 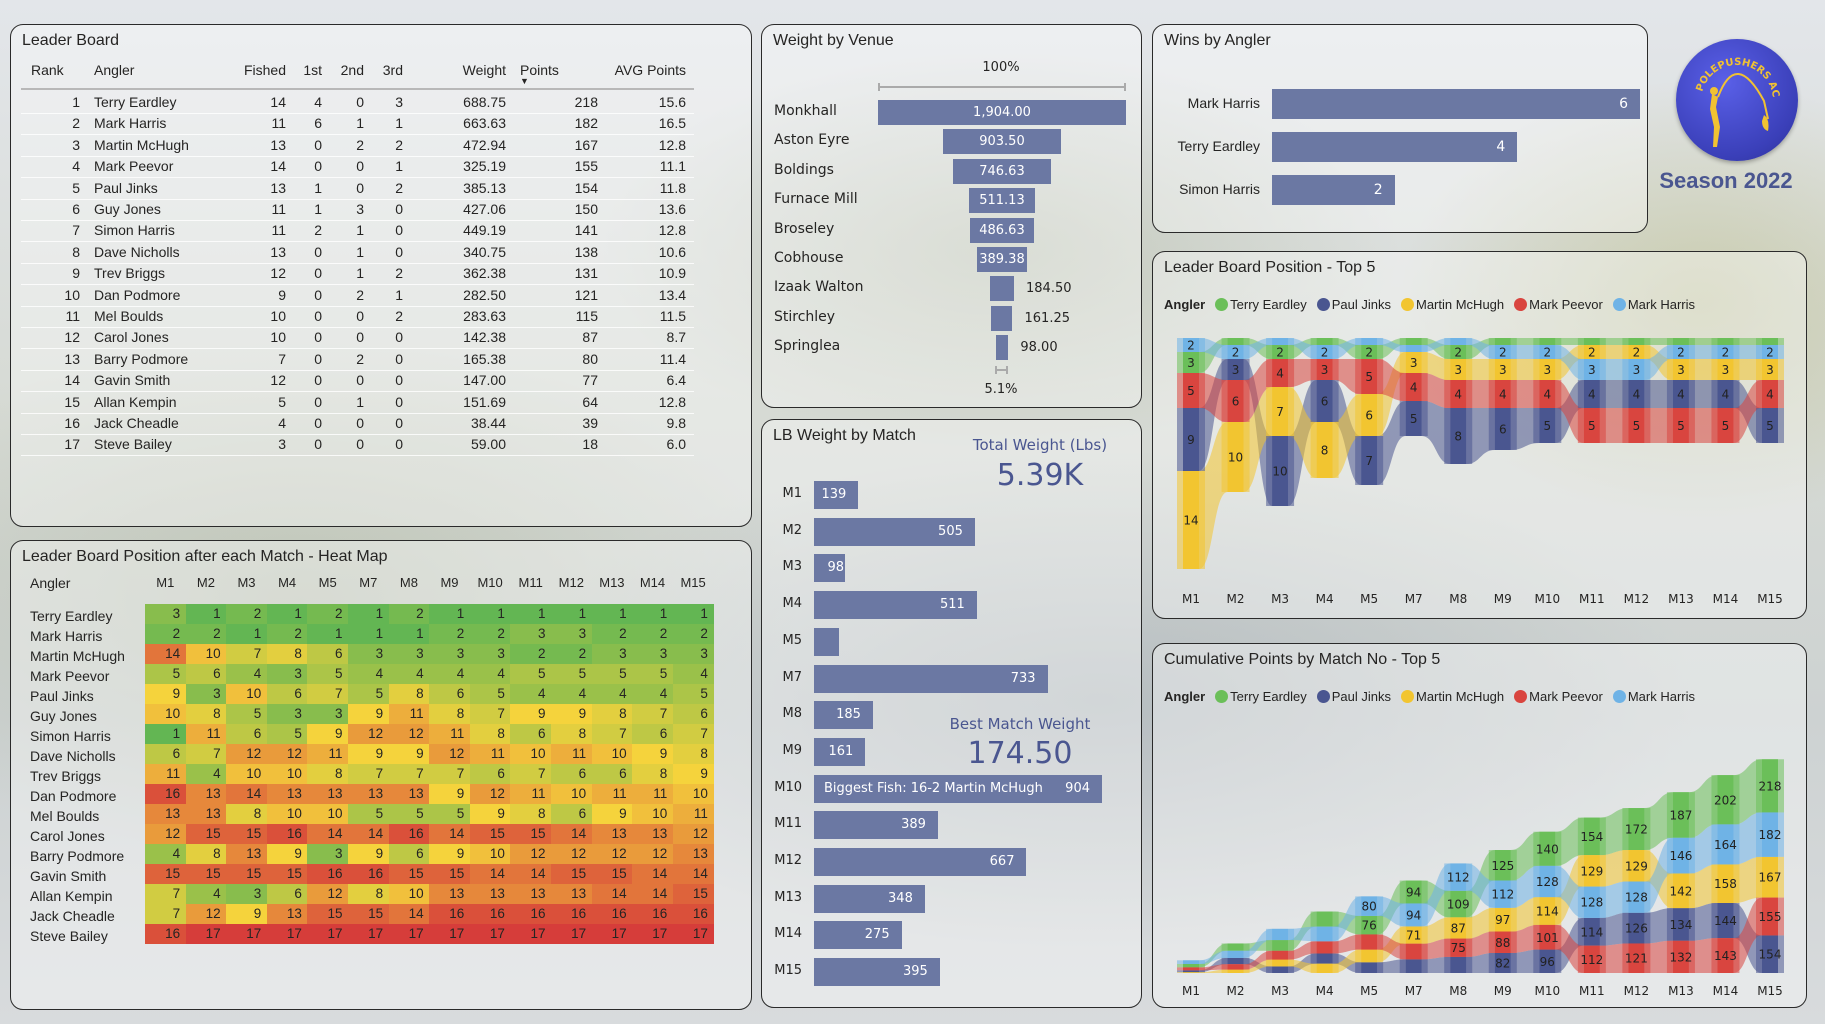 What do you see at coordinates (47, 70) in the screenshot?
I see `column-header-rank: Rank` at bounding box center [47, 70].